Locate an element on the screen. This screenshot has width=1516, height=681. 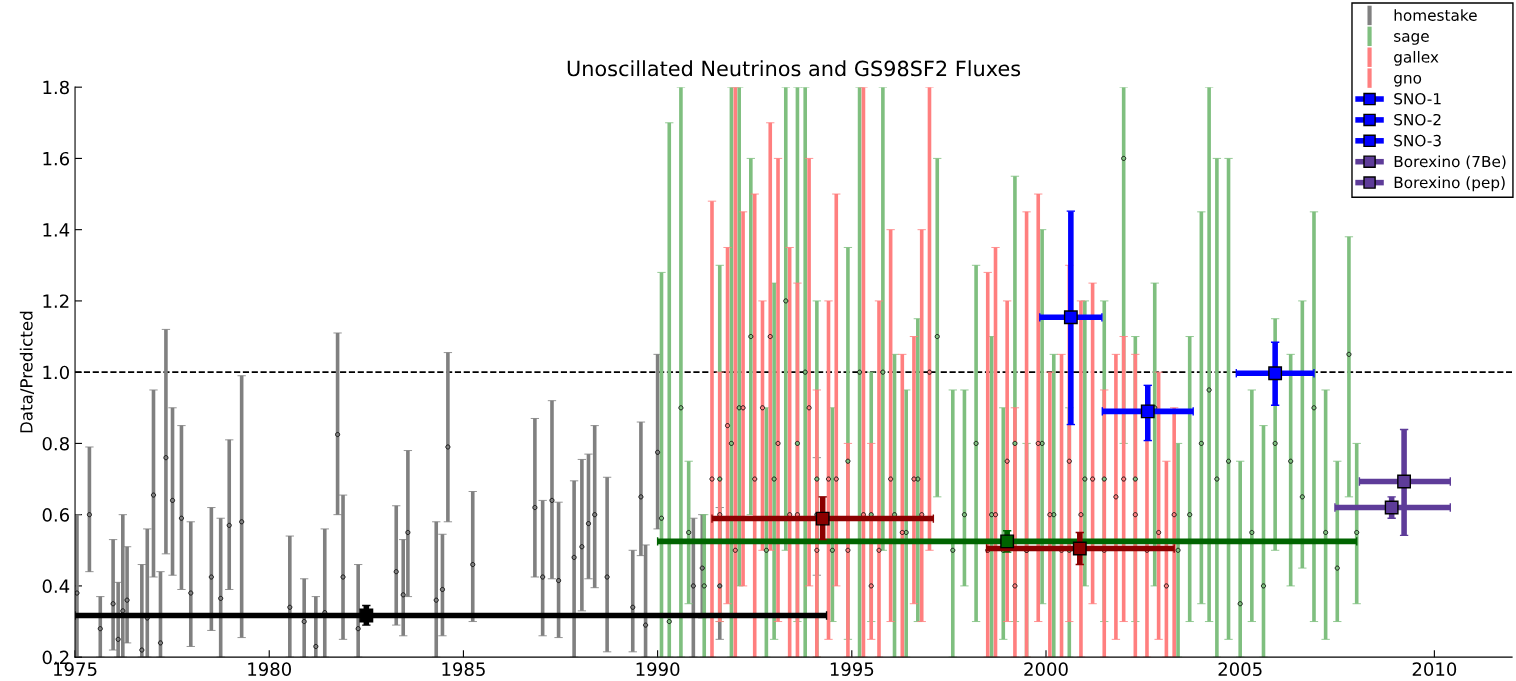
chart-title: Unoscillated Neutrinos and GS98SF2 Fluxes is located at coordinates (794, 68).